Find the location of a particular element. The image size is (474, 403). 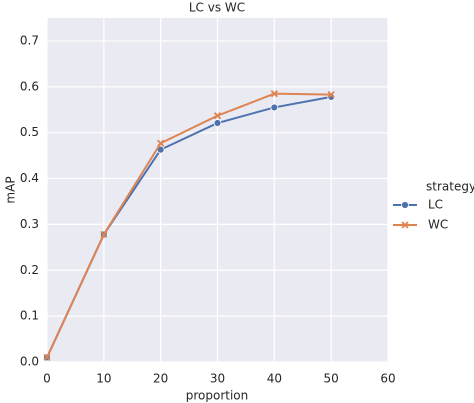

x-tick-label: 0 is located at coordinates (47, 379).